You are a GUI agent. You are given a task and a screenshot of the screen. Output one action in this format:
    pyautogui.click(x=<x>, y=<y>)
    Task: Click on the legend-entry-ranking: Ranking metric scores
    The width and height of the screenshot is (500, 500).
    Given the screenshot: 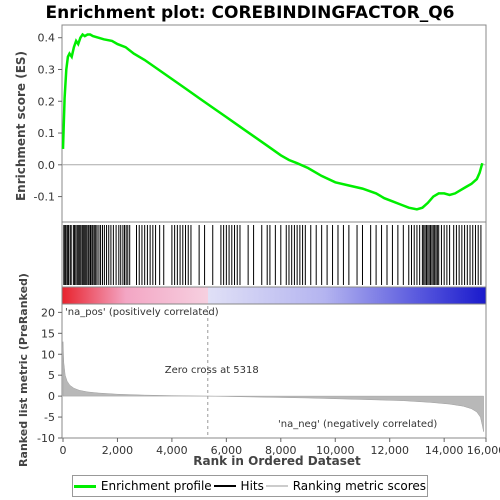 What is the action you would take?
    pyautogui.click(x=346, y=486)
    